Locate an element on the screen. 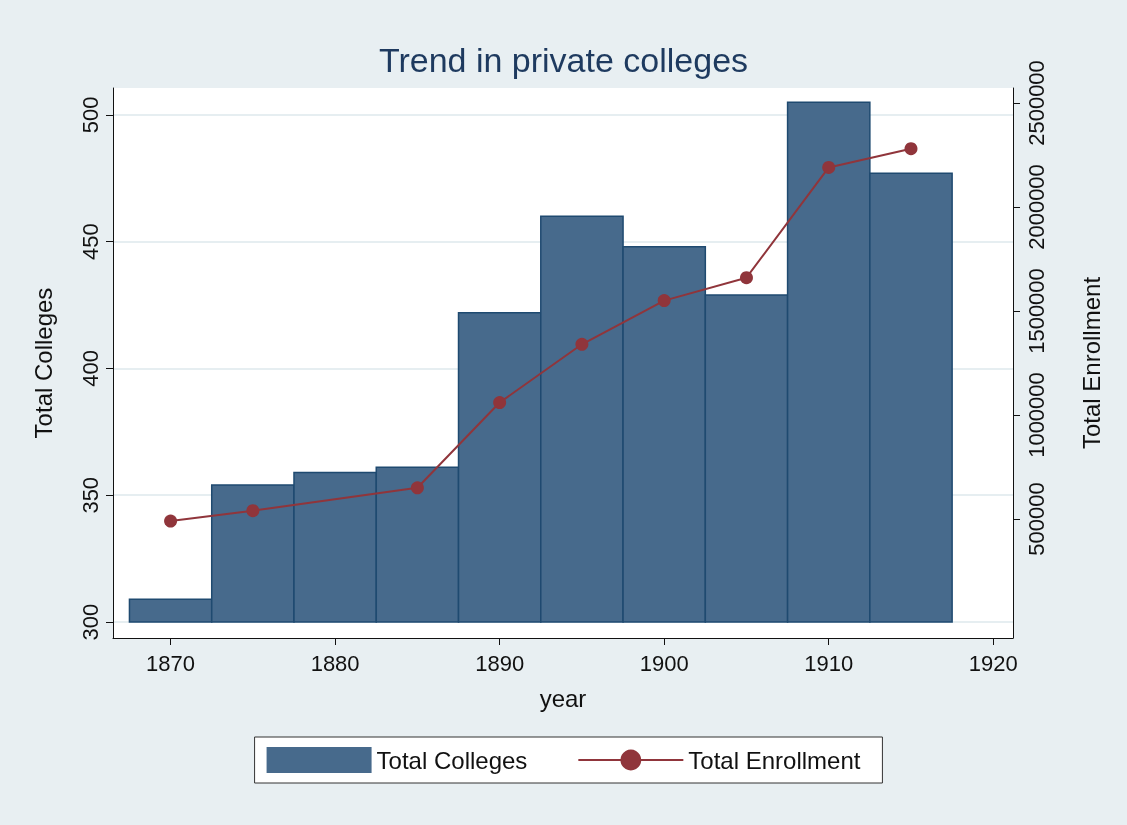  legend-label: Total Enrollment is located at coordinates (774, 760).